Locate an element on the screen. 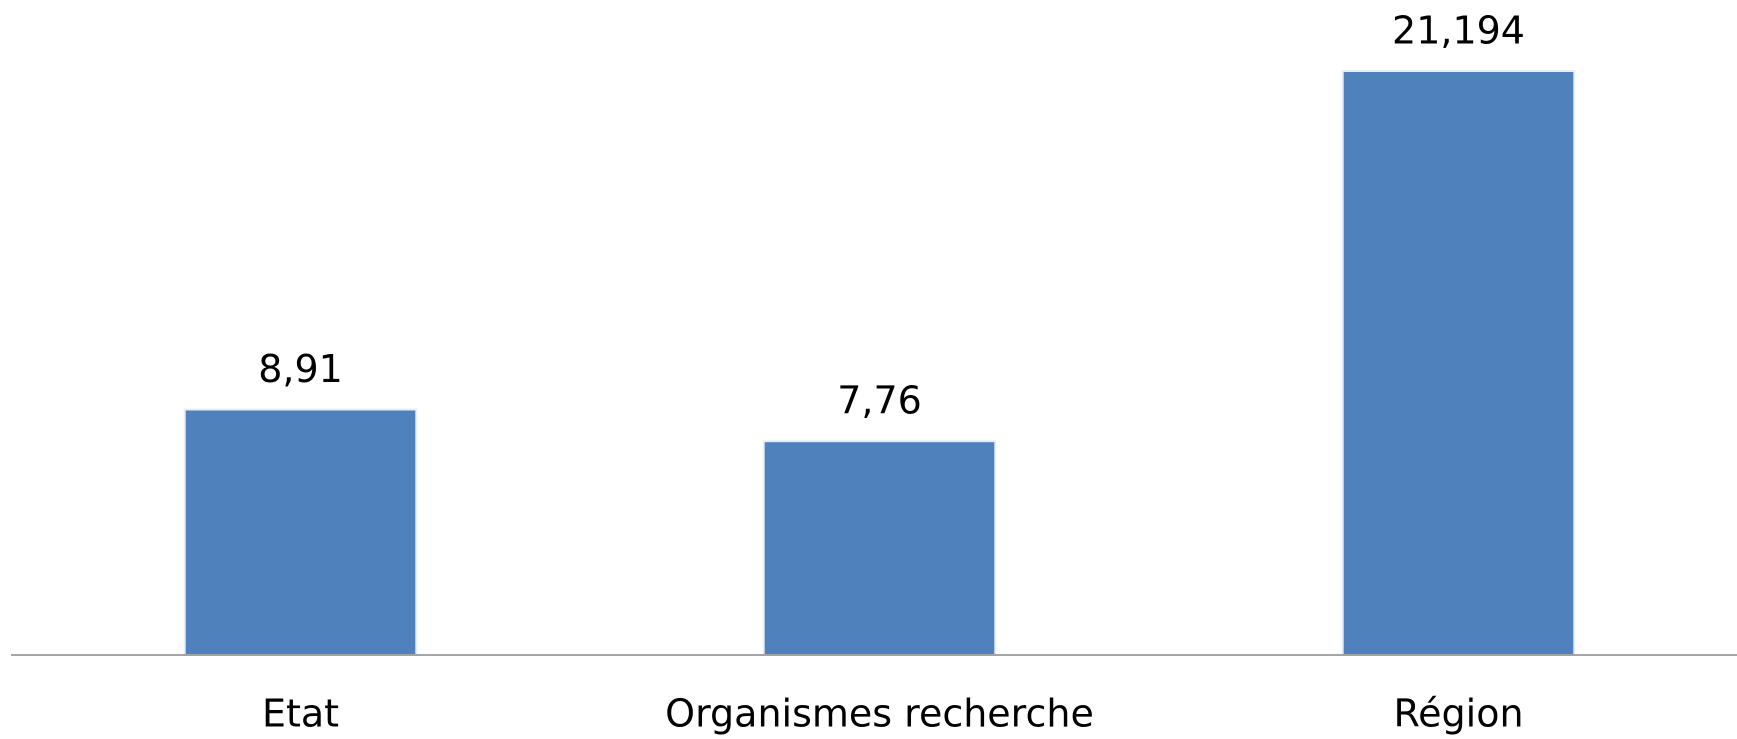  data-label: 8,91 is located at coordinates (300, 369).